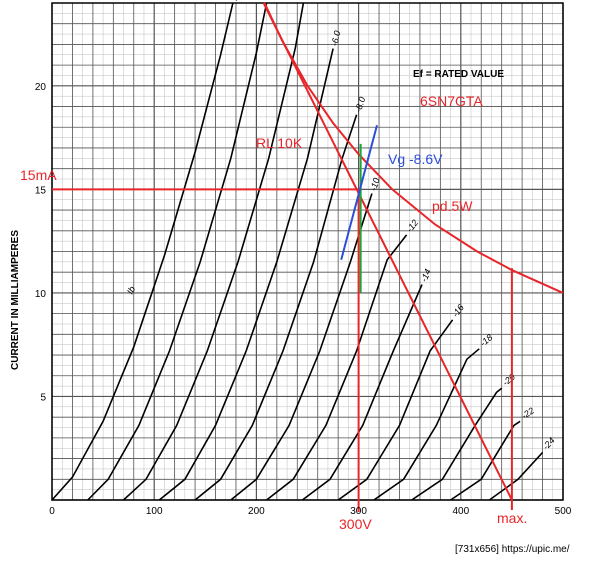 Image resolution: width=600 pixels, height=562 pixels. Describe the element at coordinates (335, 38) in the screenshot. I see `plate-curve-label: -6.0` at that location.